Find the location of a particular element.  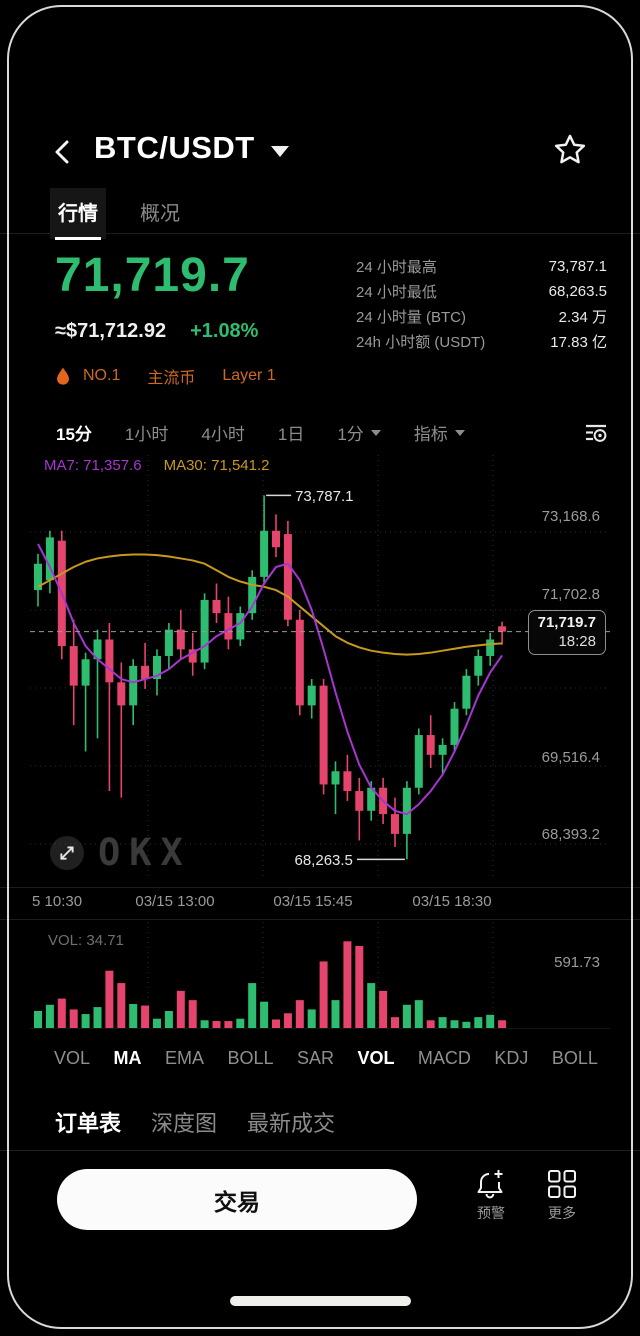

bell-plus-icon is located at coordinates (490, 1184).